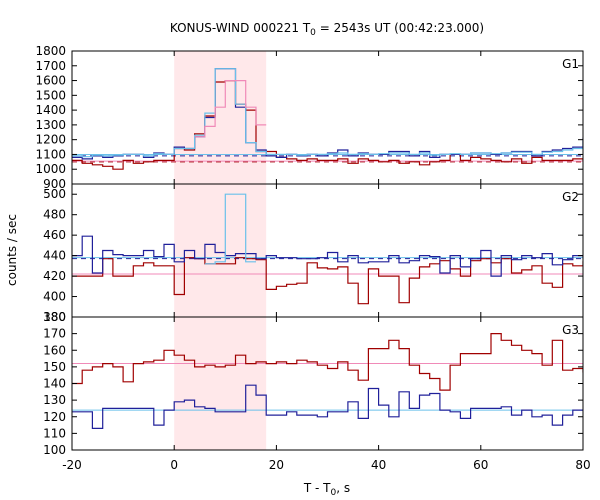 Image resolution: width=600 pixels, height=500 pixels. Describe the element at coordinates (570, 197) in the screenshot. I see `panel-label: G2` at that location.